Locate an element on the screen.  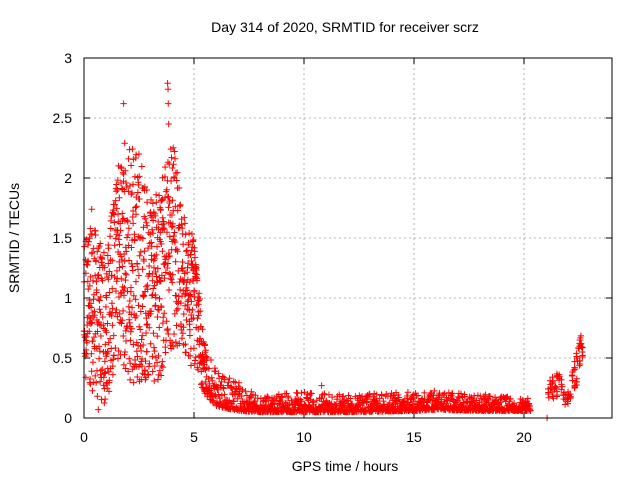
x-tick-label: 10 is located at coordinates (304, 437).